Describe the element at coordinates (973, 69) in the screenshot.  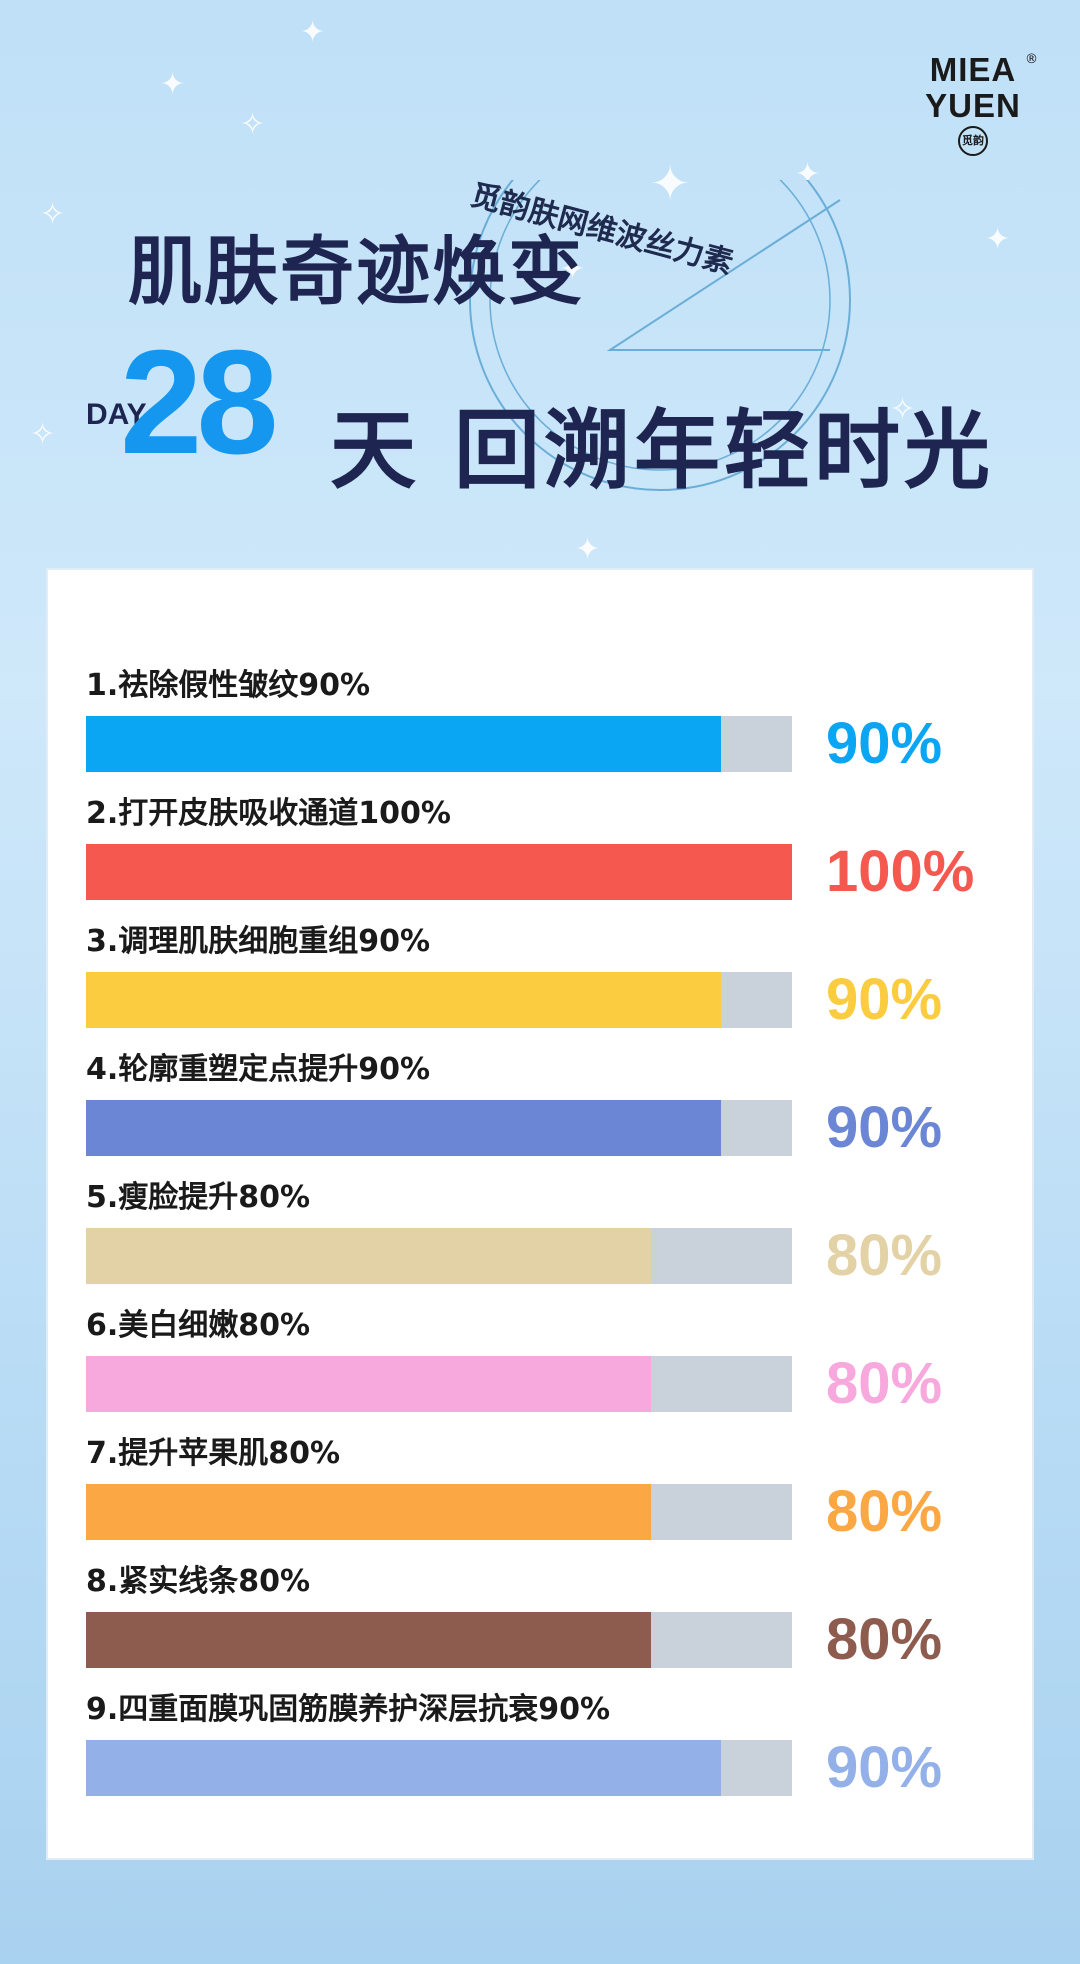
I see `logo-line-1: MIEA` at that location.